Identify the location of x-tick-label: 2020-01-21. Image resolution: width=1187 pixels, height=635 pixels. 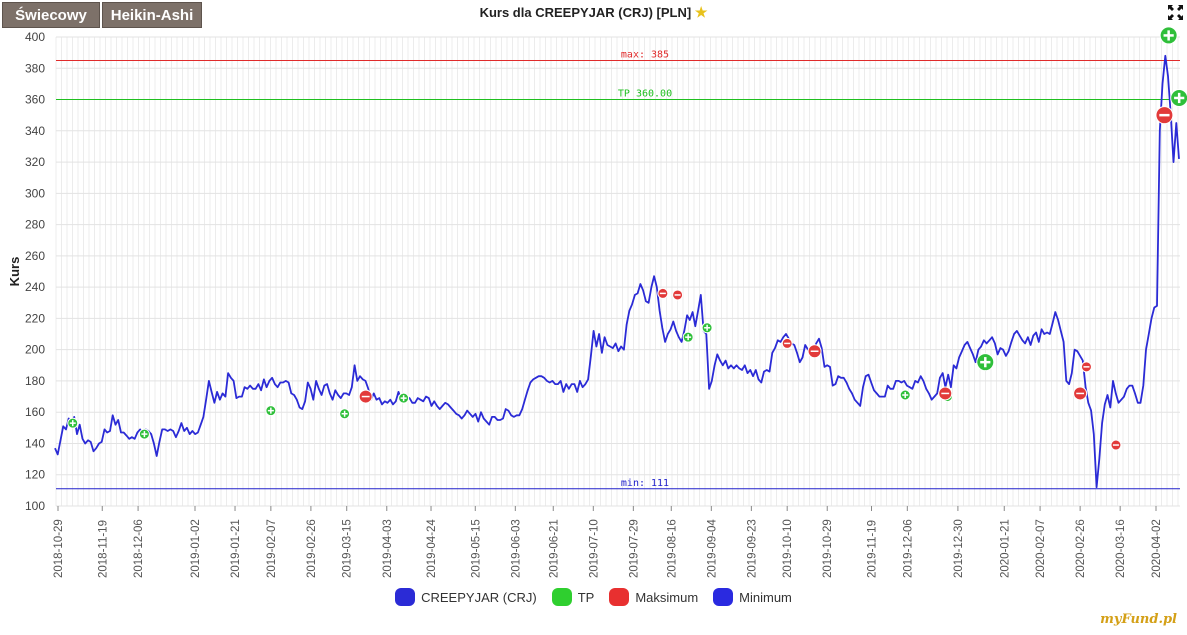
(1005, 548).